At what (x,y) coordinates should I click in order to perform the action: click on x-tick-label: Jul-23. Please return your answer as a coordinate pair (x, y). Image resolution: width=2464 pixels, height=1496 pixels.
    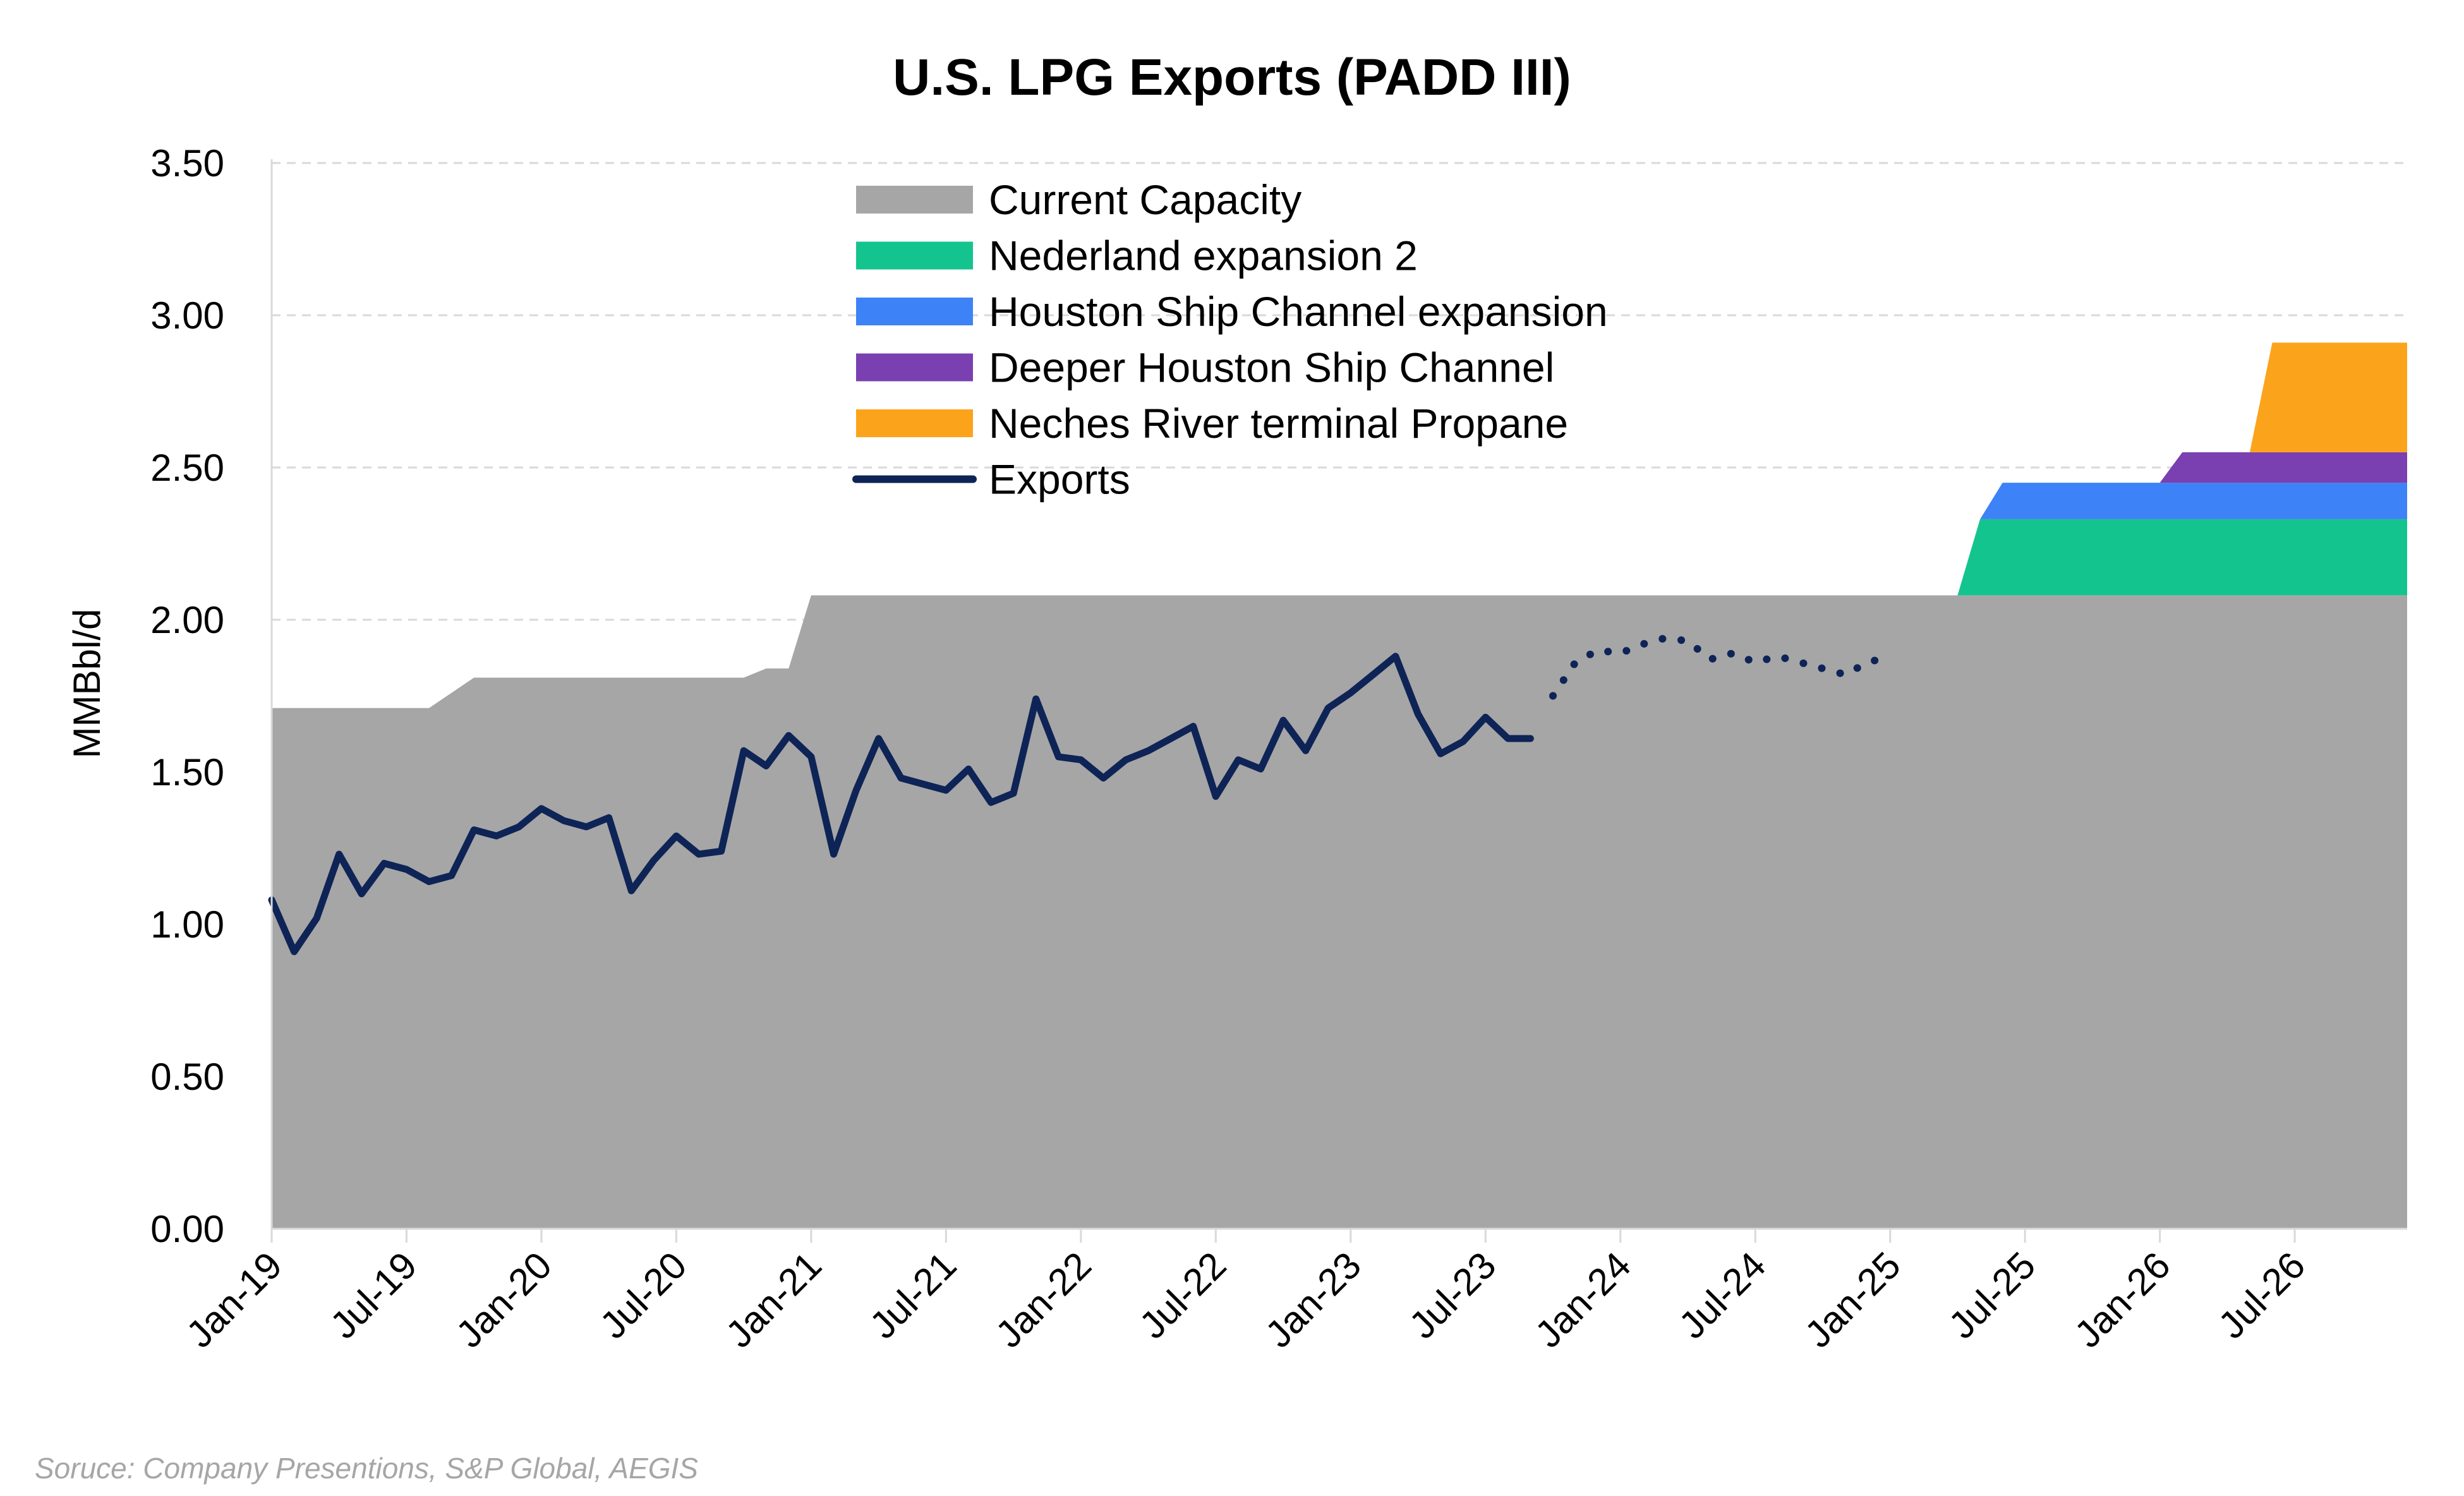
    Looking at the image, I should click on (1453, 1296).